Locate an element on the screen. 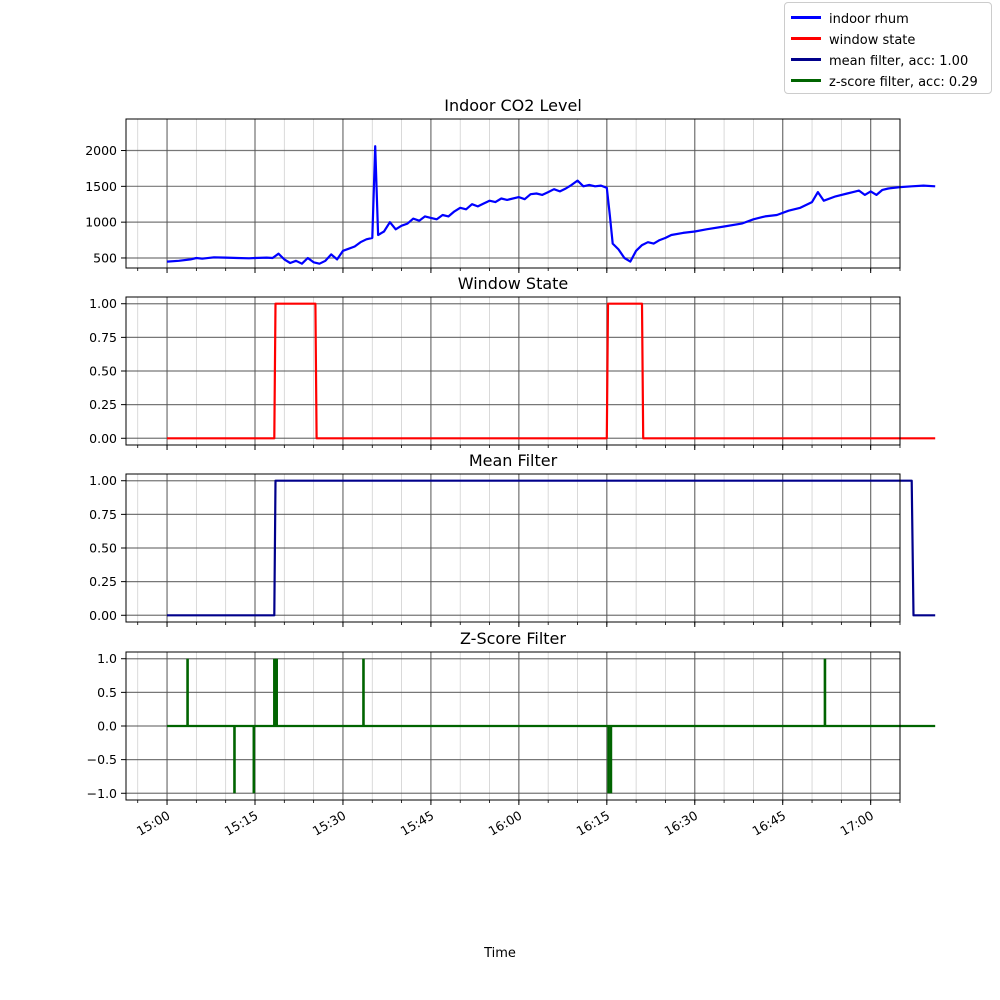  legend-label: indoor rhum is located at coordinates (869, 19).